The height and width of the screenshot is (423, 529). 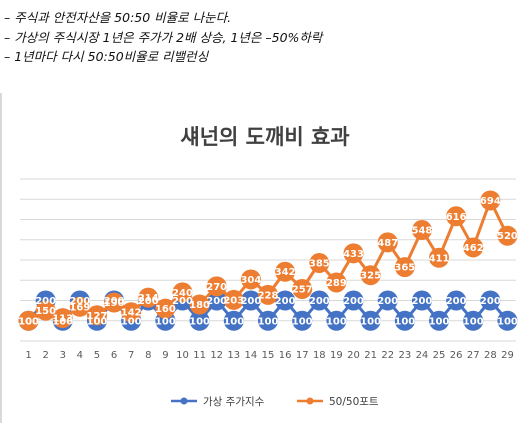 What do you see at coordinates (353, 254) in the screenshot?
I see `data-label: 433` at bounding box center [353, 254].